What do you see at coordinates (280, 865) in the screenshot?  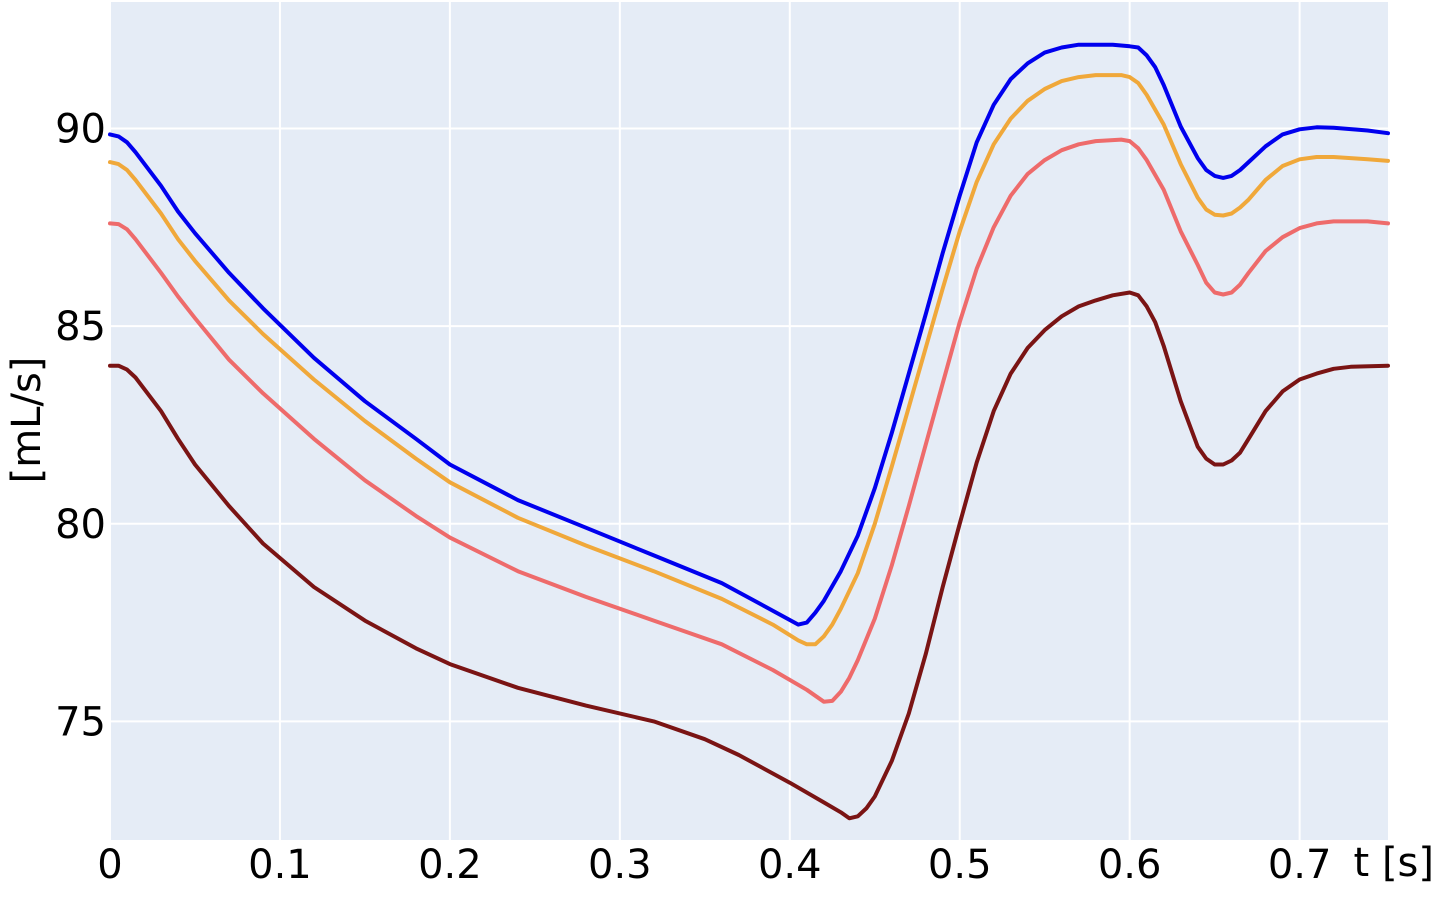 I see `x-tick-label: 0.1` at bounding box center [280, 865].